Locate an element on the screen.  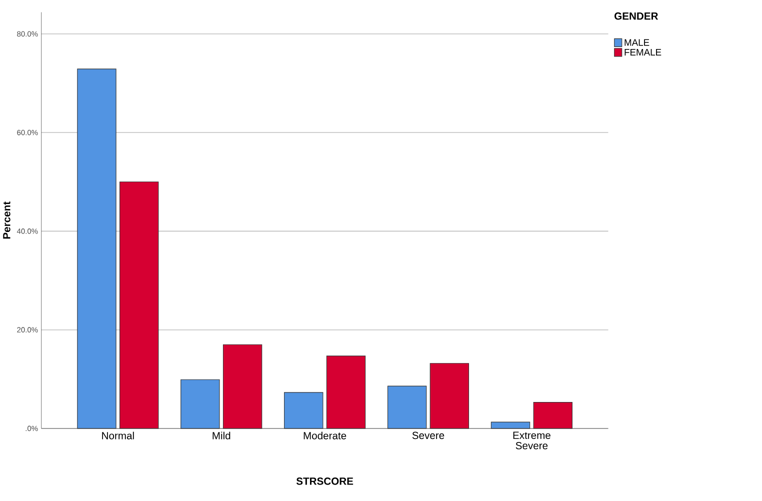
y-axis-title: Percent is located at coordinates (6, 220).